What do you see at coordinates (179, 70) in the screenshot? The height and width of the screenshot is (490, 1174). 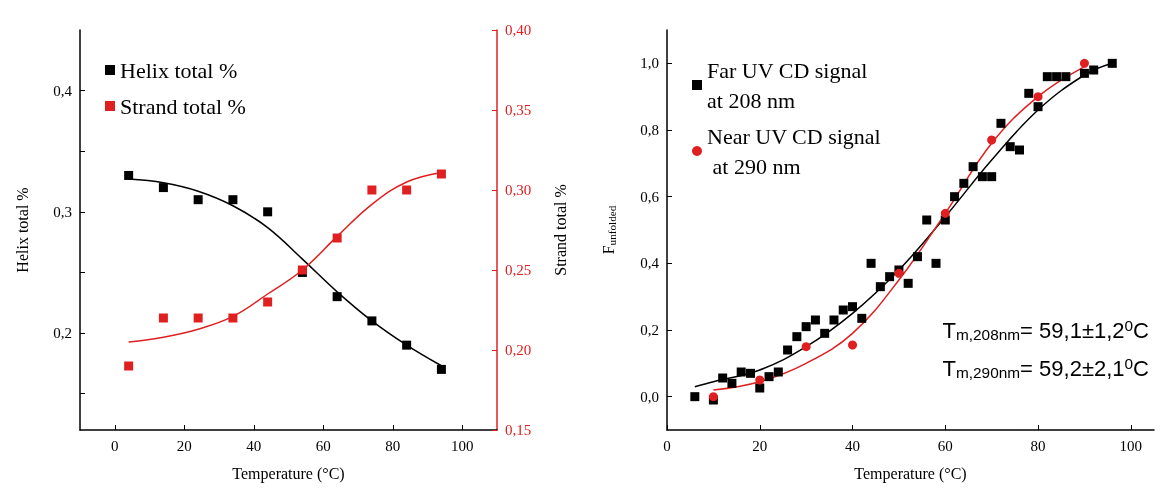 I see `legend-label: Helix total %` at bounding box center [179, 70].